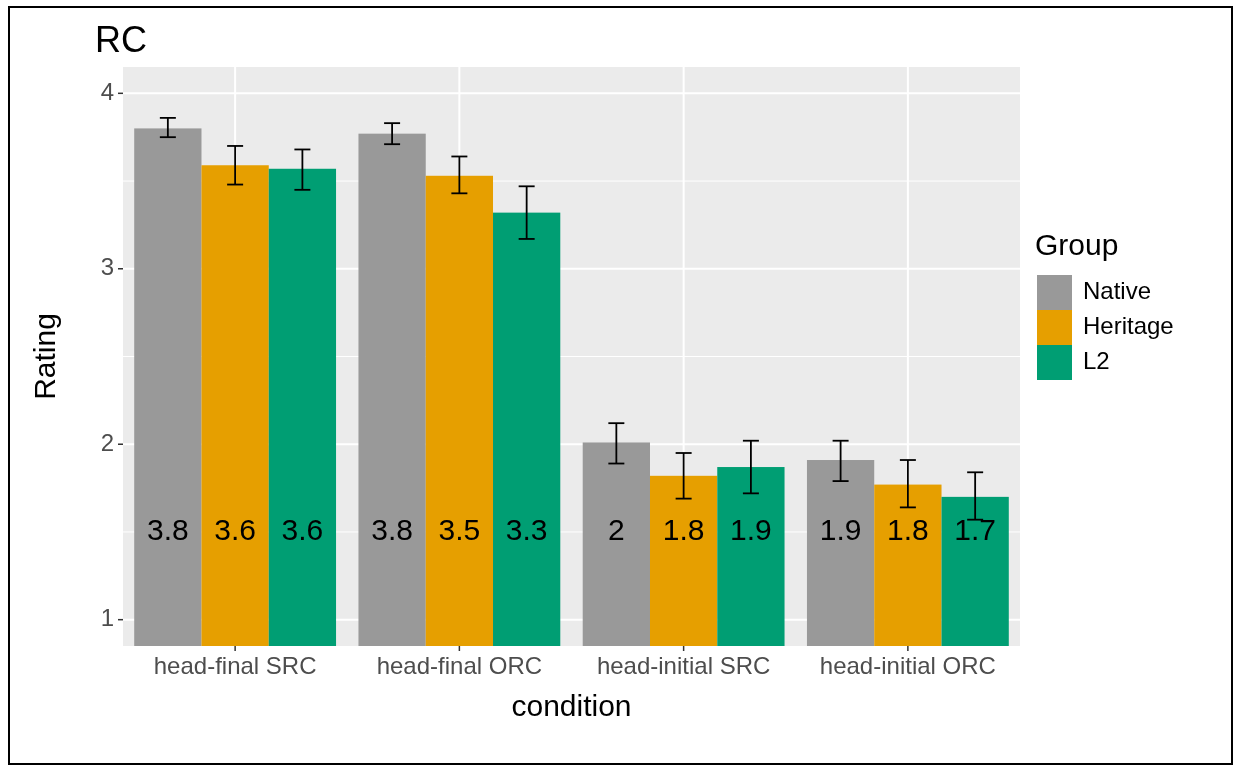 The height and width of the screenshot is (765, 1235). Describe the element at coordinates (107, 91) in the screenshot. I see `y-tick-label: 4` at that location.